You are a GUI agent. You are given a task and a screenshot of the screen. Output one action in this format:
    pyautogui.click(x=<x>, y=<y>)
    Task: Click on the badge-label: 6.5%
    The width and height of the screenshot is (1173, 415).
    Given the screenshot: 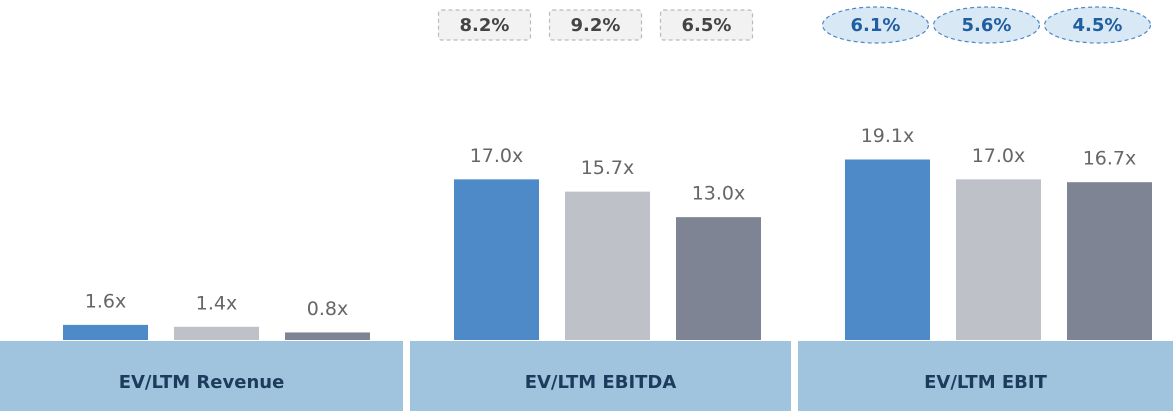 What is the action you would take?
    pyautogui.click(x=707, y=25)
    